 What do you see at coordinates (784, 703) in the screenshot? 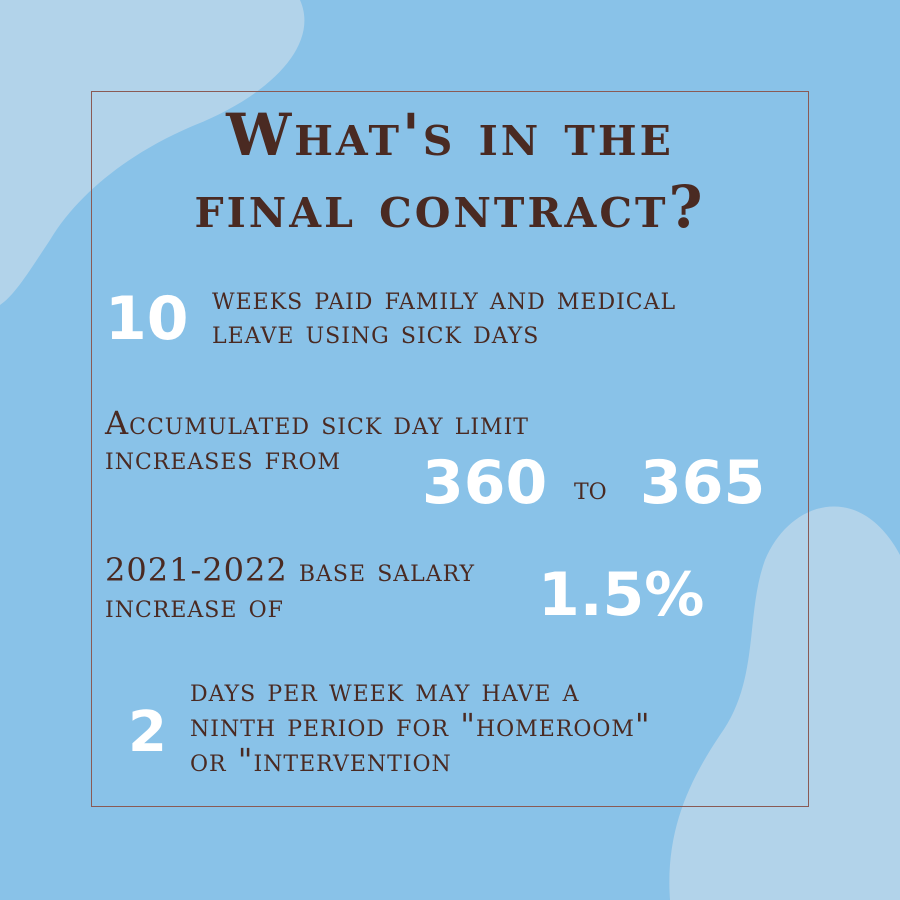
I see `bottom-right-blob` at bounding box center [784, 703].